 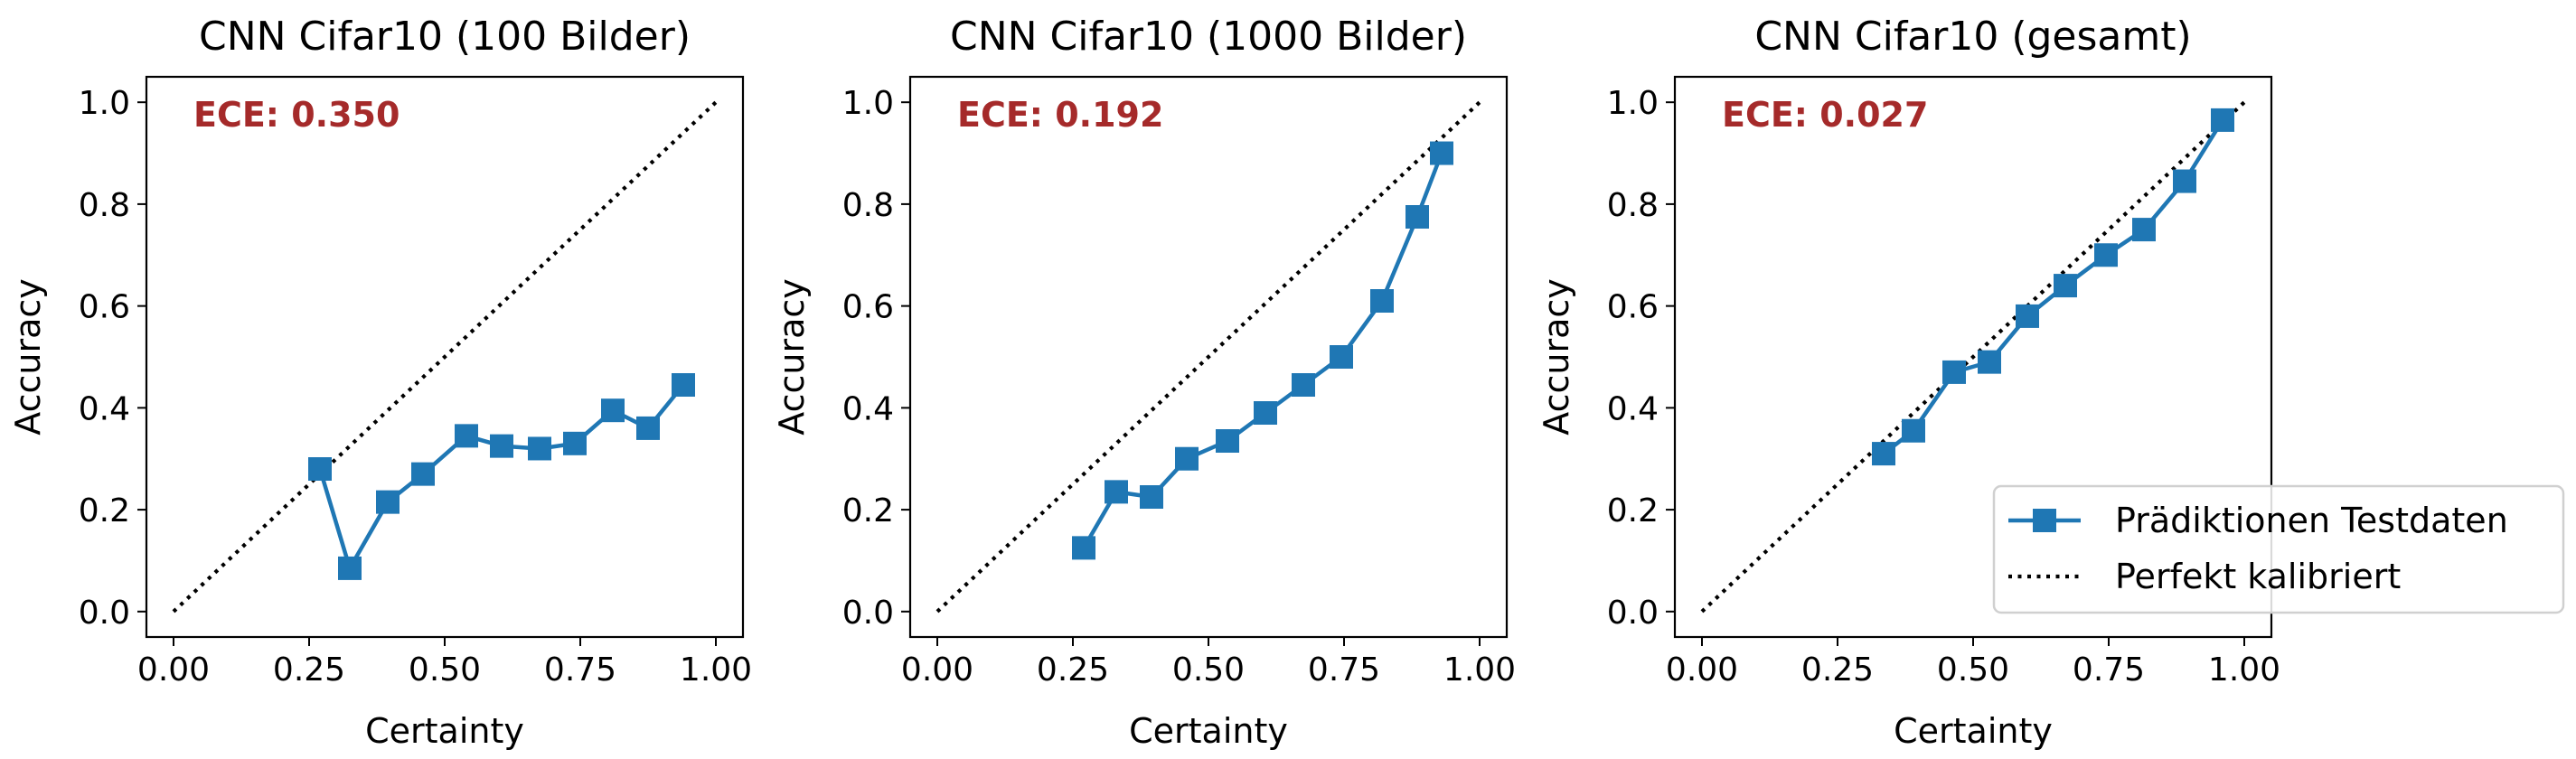 I want to click on panel-title: CNN Cifar10 (gesamt), so click(x=1972, y=37).